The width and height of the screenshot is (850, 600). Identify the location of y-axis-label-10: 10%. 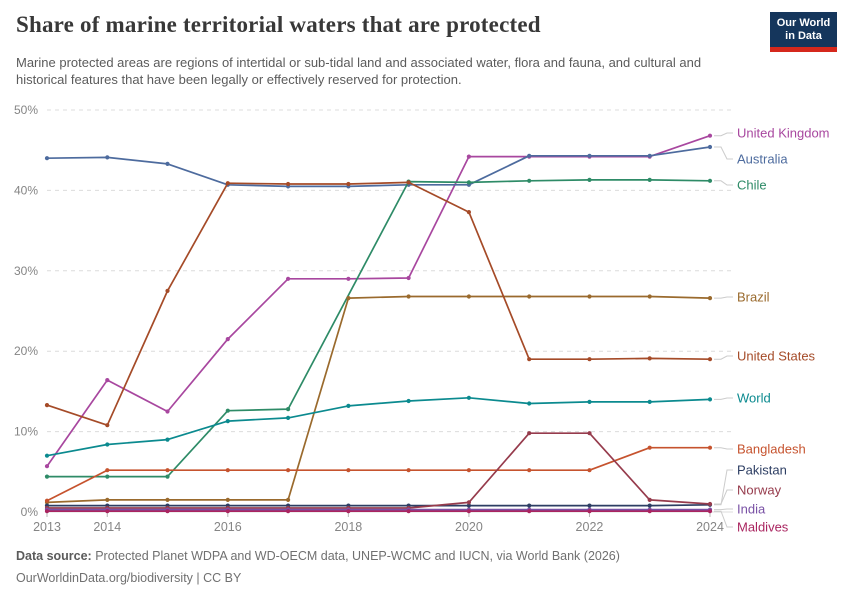
(26, 432).